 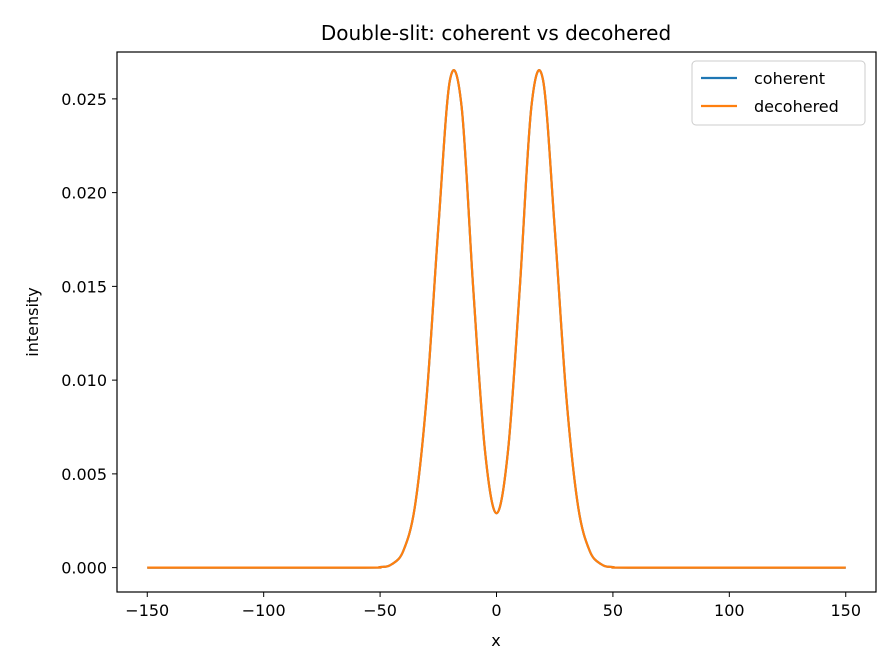 What do you see at coordinates (496, 610) in the screenshot?
I see `x-tick-label: 0` at bounding box center [496, 610].